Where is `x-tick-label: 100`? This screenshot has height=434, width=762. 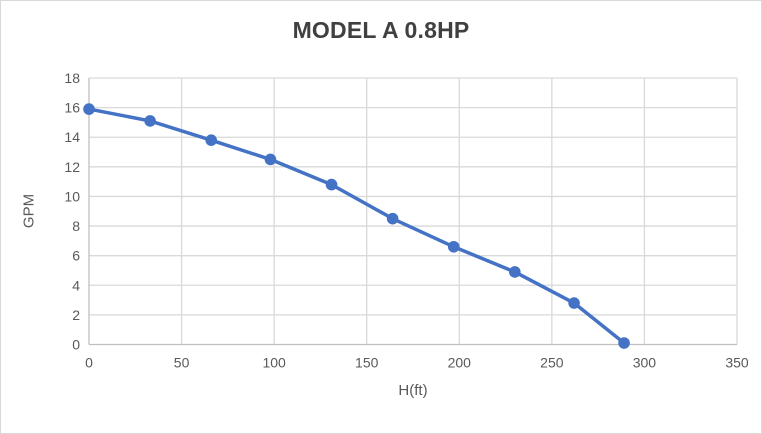 x-tick-label: 100 is located at coordinates (274, 363).